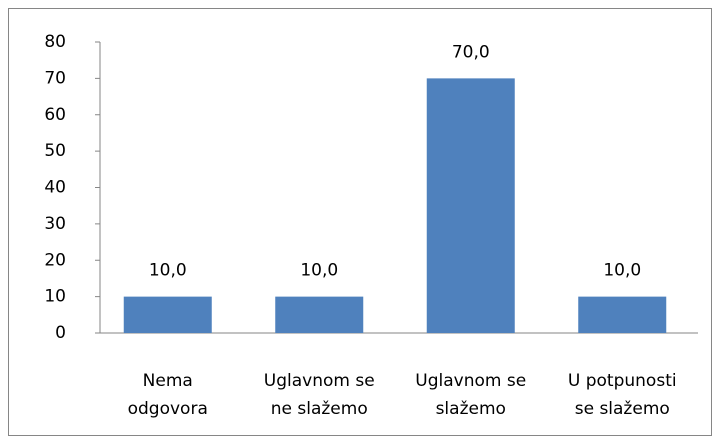 The image size is (719, 444). I want to click on y-tick-label: 0, so click(60, 333).